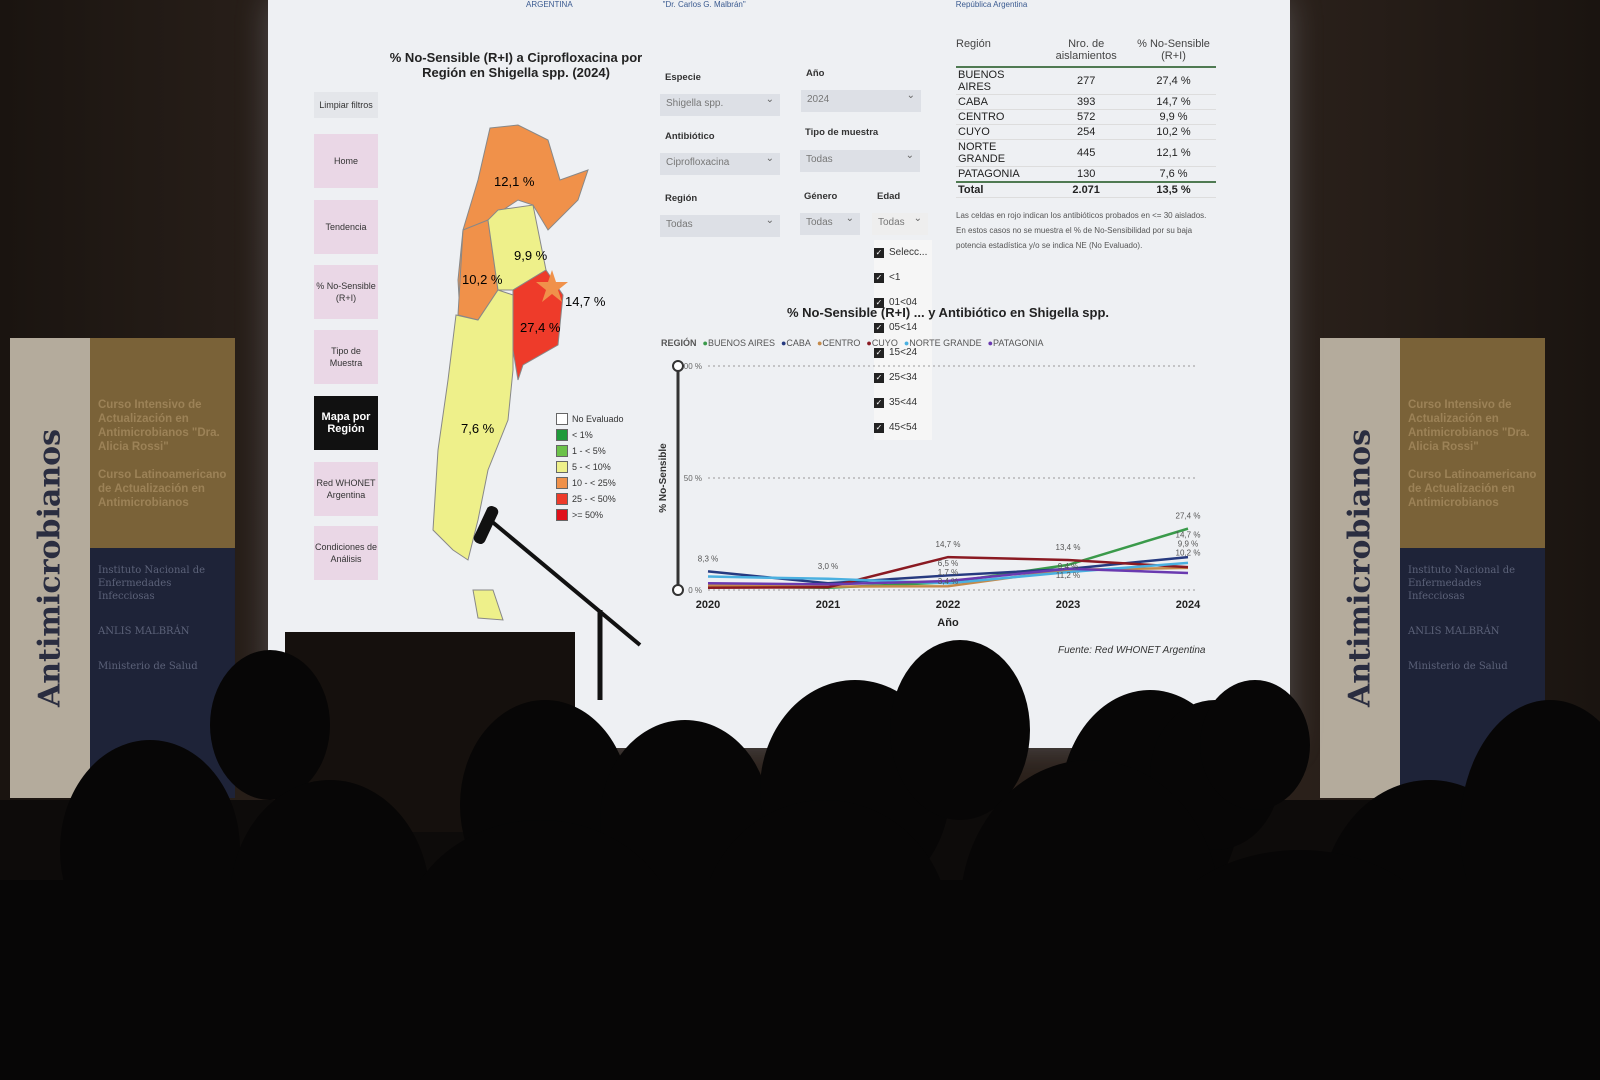 This screenshot has height=1080, width=1600. Describe the element at coordinates (678, 366) in the screenshot. I see `slider-handle-top` at that location.